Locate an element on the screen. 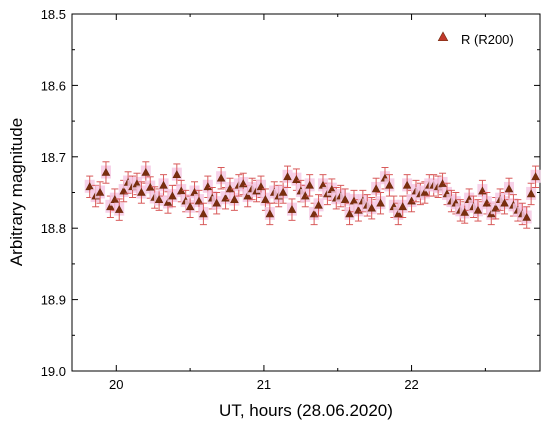 This screenshot has height=430, width=550. y-tick-label: 18.5 is located at coordinates (53, 14).